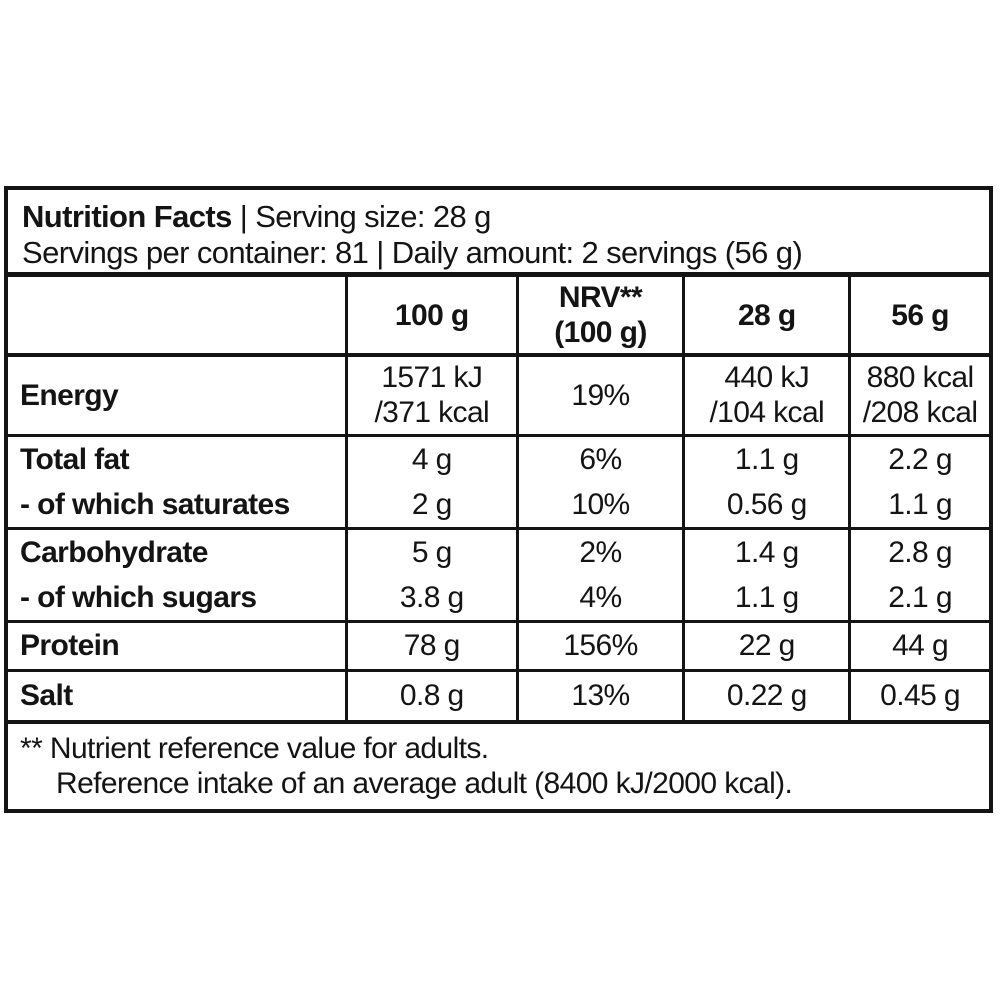  I want to click on energy-per-56g: 880 kcal /208 kcal, so click(918, 396).